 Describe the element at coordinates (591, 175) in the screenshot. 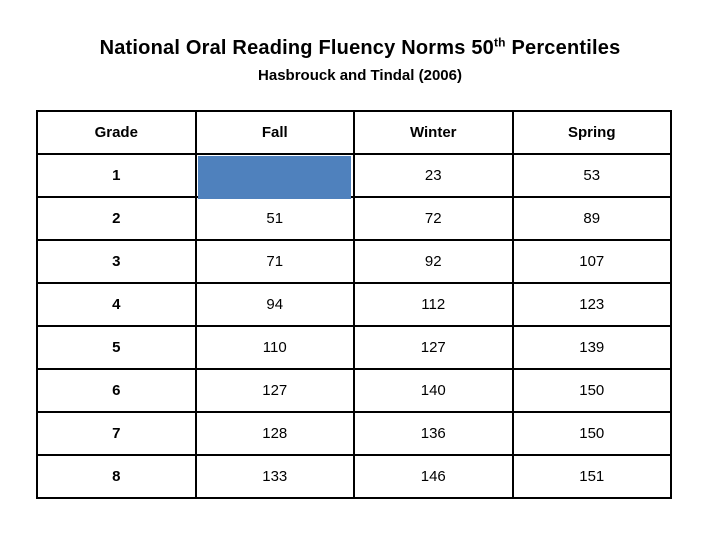

I see `cell-spring-1: 53` at that location.